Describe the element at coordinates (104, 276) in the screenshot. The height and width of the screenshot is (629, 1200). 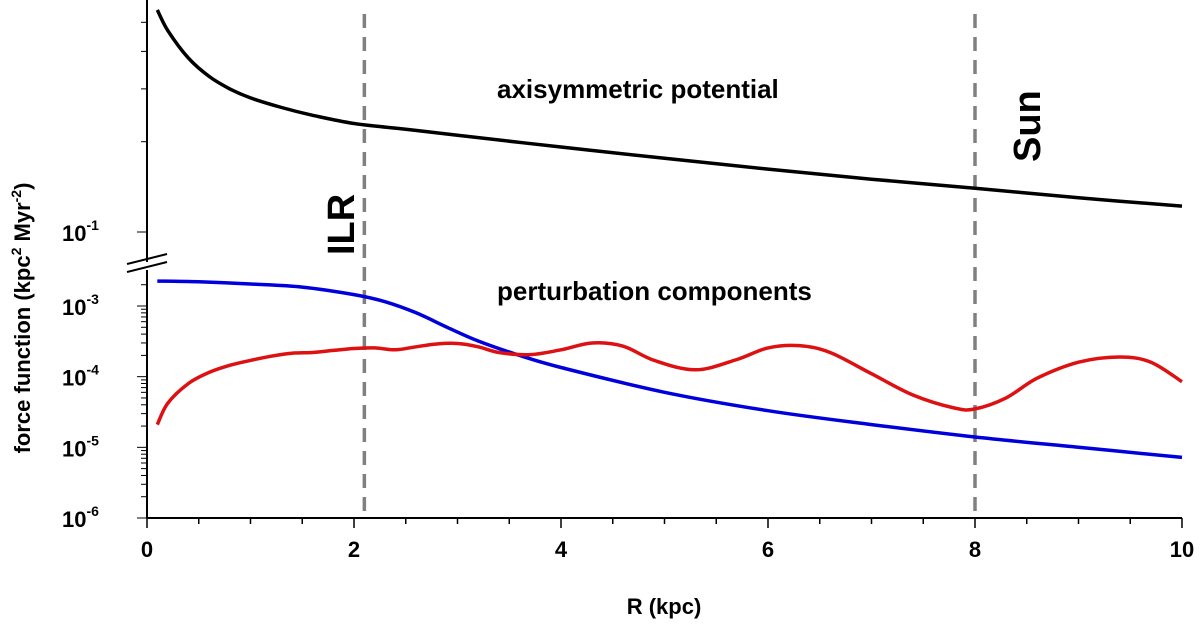
I see `y-ticks: 10-110-310-410-510-6` at that location.